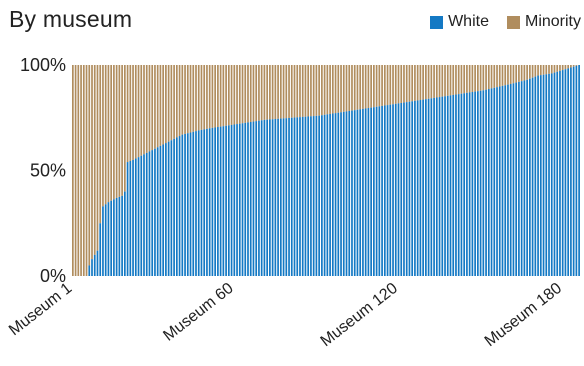 The width and height of the screenshot is (584, 366). I want to click on x-tick-label: Museum 120, so click(359, 315).